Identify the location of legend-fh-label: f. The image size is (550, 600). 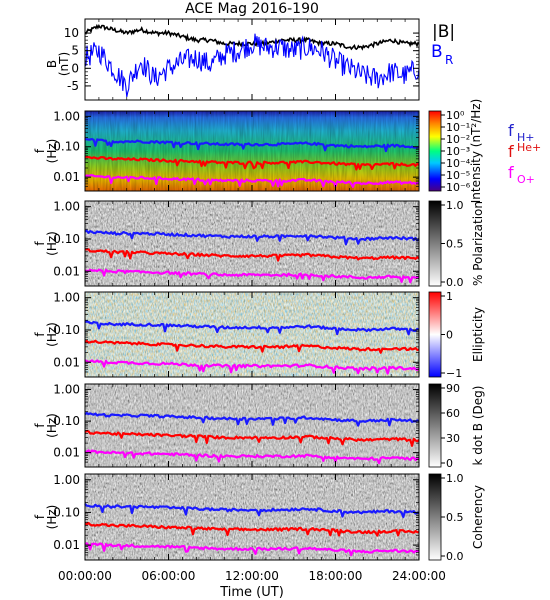
(511, 130).